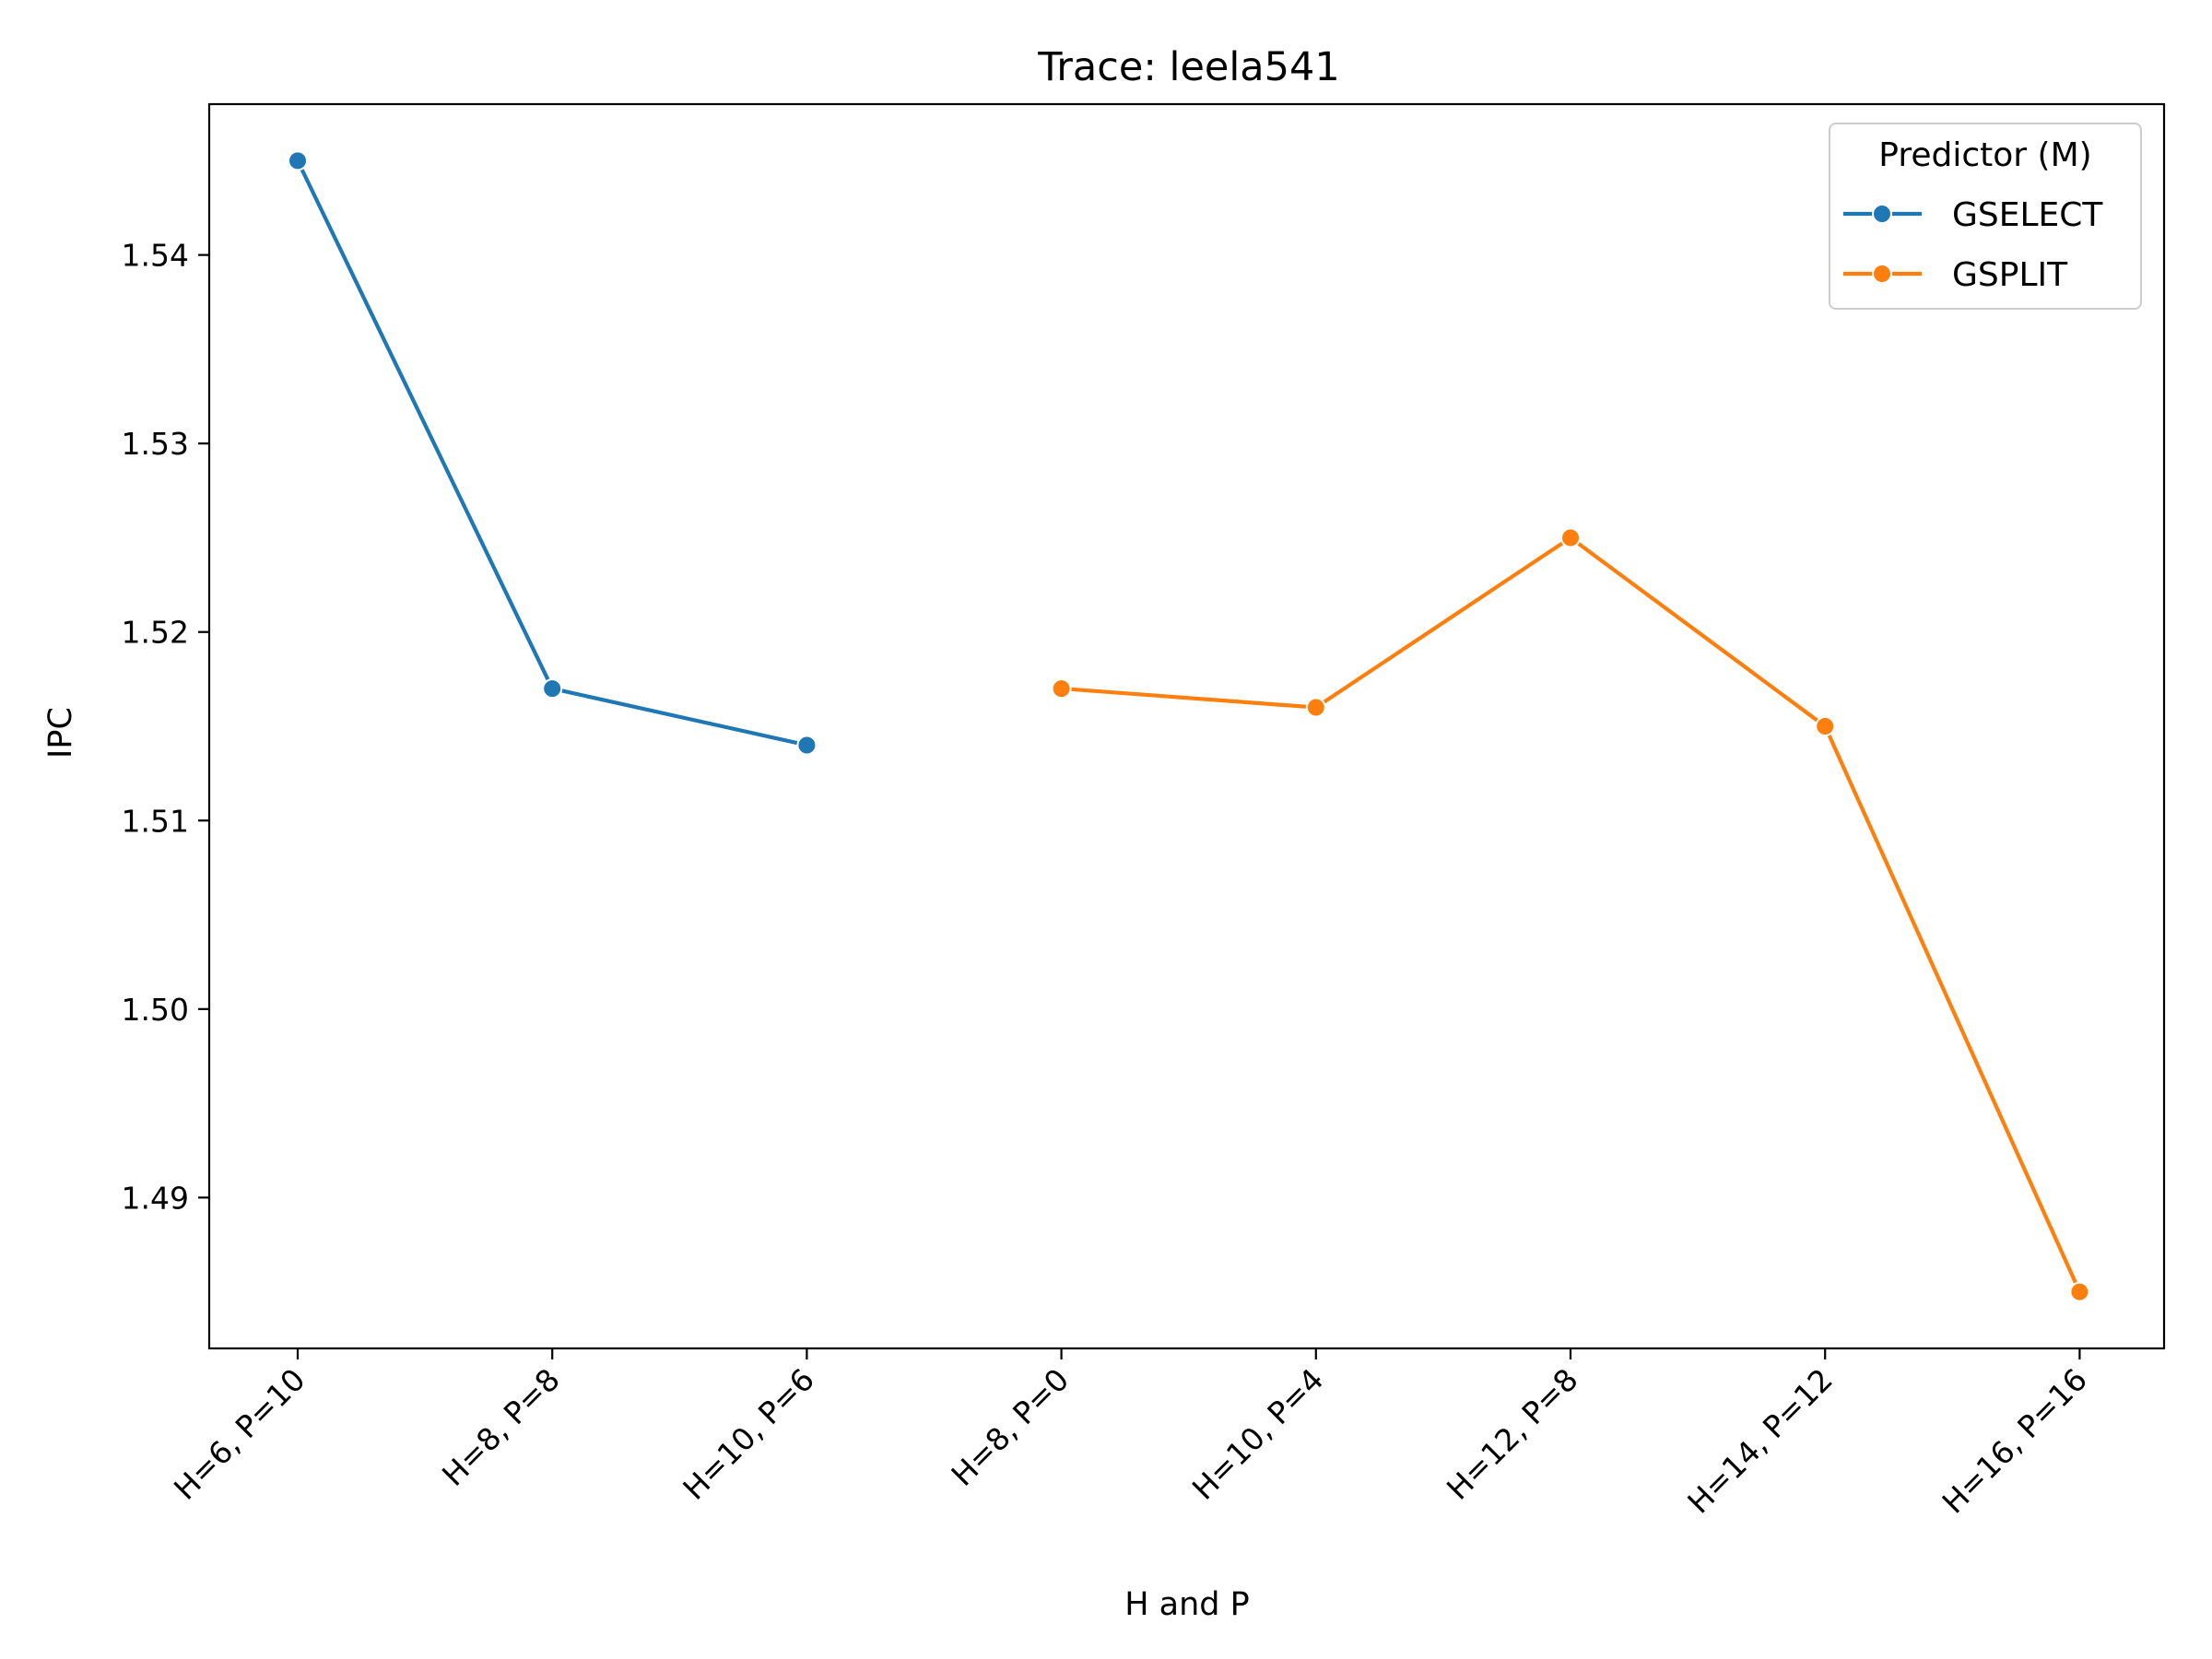  I want to click on legend-box, so click(1985, 216).